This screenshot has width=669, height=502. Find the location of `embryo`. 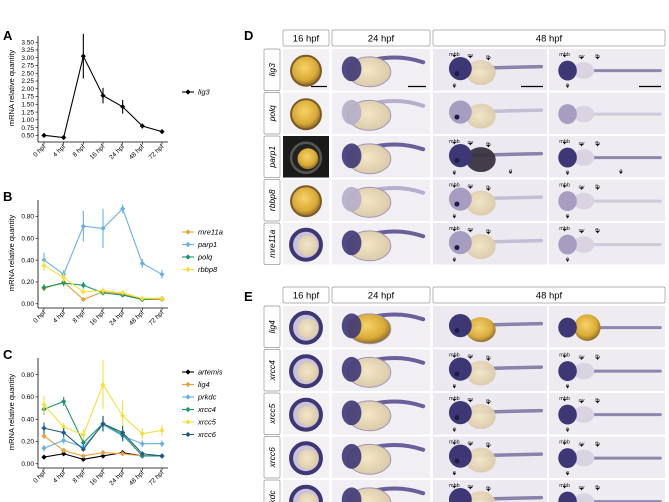

embryo is located at coordinates (306, 201).